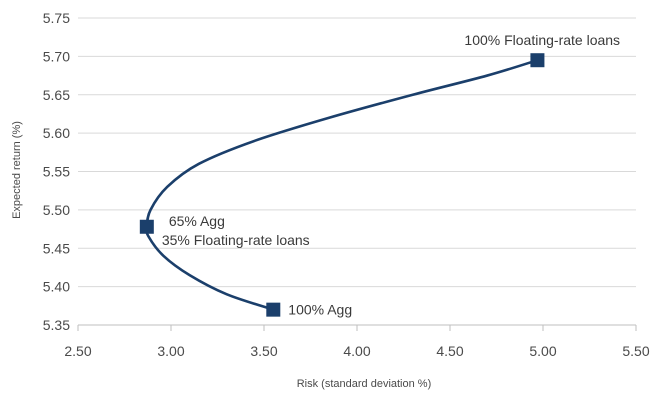 The image size is (652, 393). What do you see at coordinates (635, 351) in the screenshot?
I see `x-tick-label: 5.50` at bounding box center [635, 351].